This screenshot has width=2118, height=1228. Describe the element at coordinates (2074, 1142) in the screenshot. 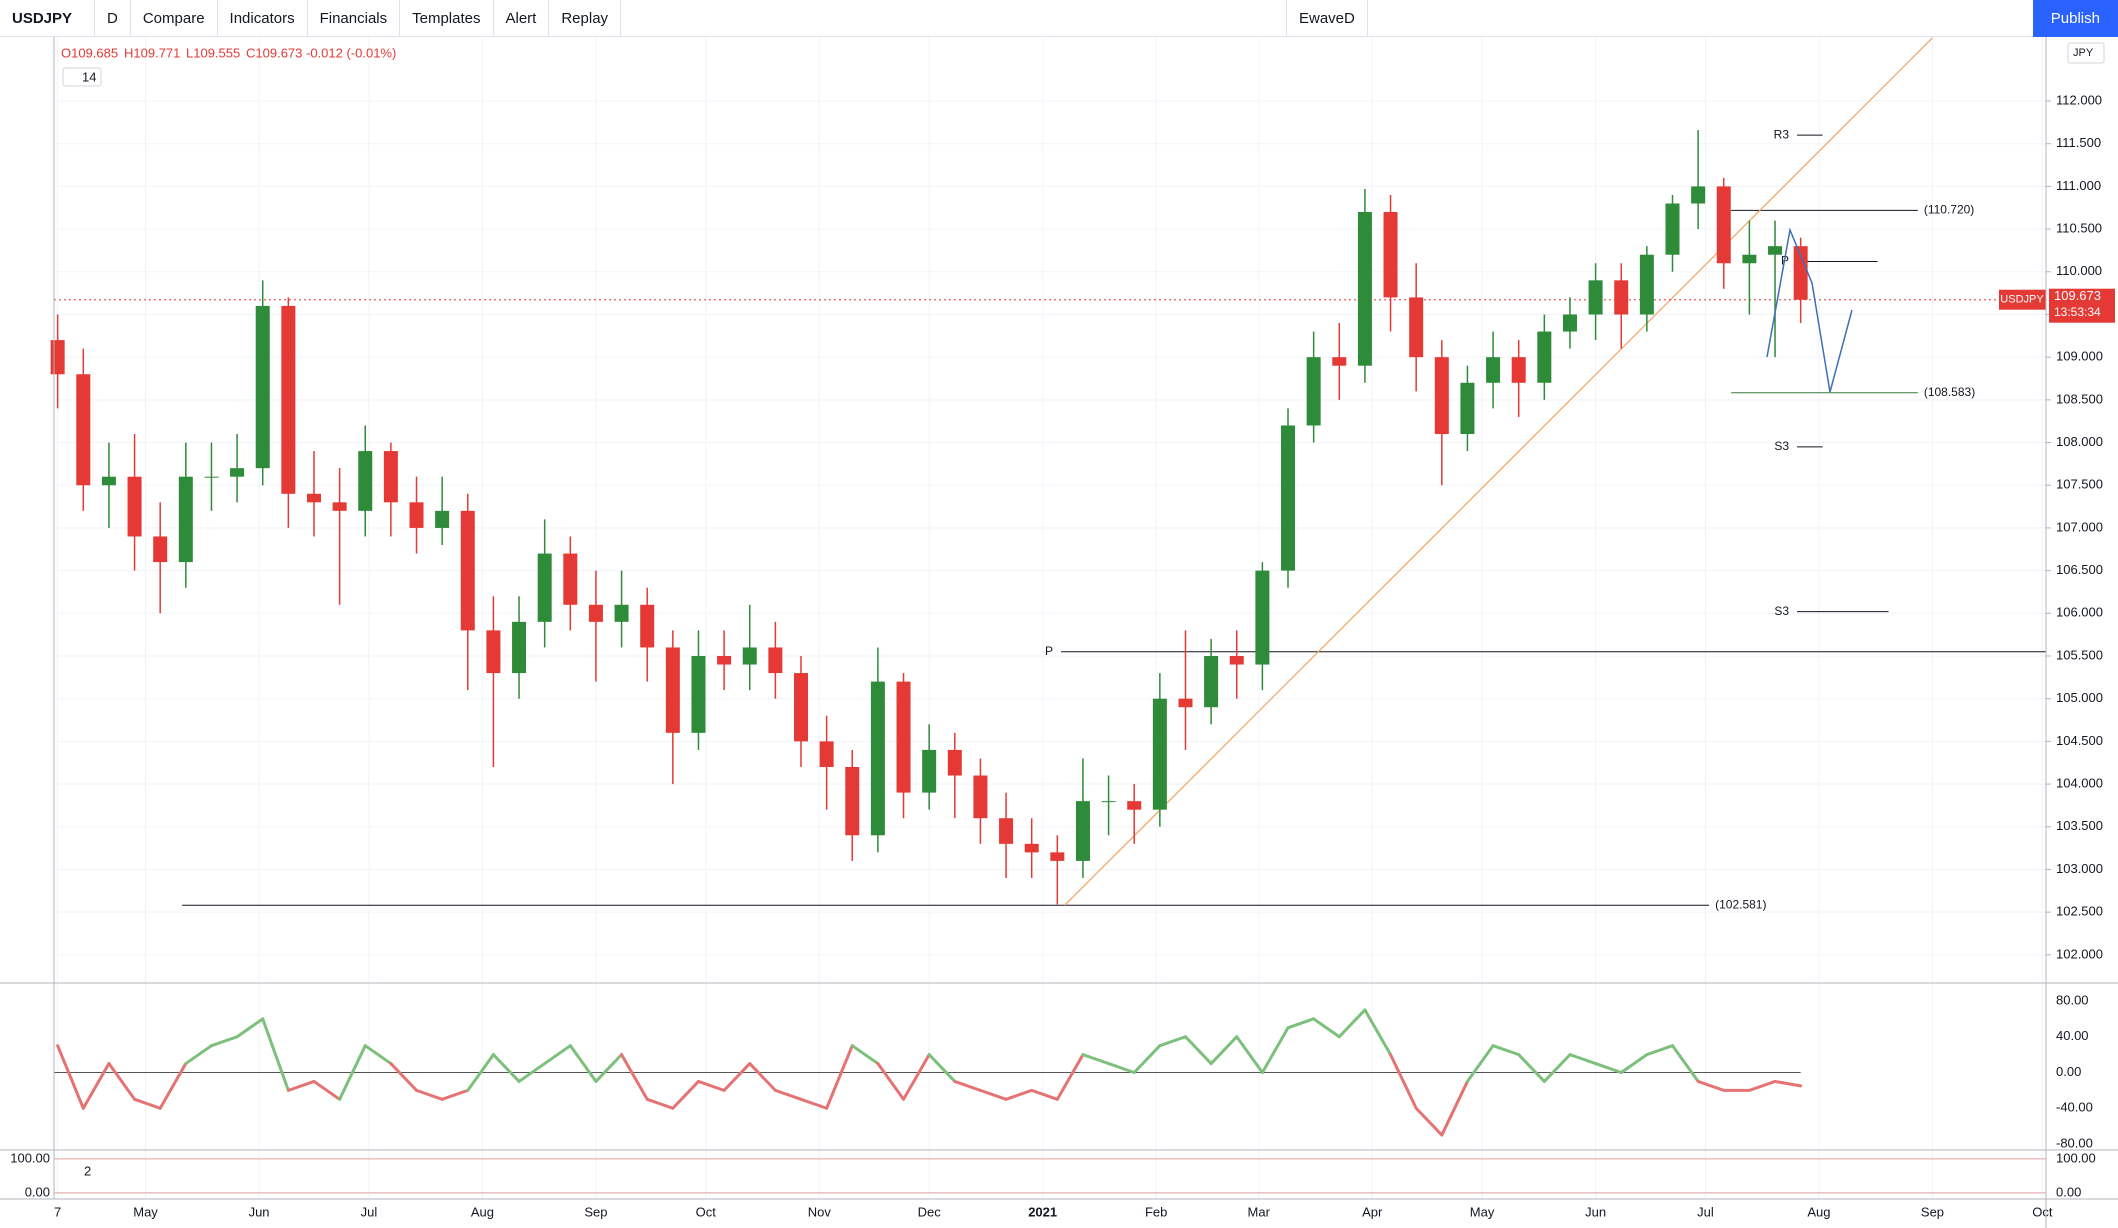

I see `y-tick-label: -80.00` at that location.